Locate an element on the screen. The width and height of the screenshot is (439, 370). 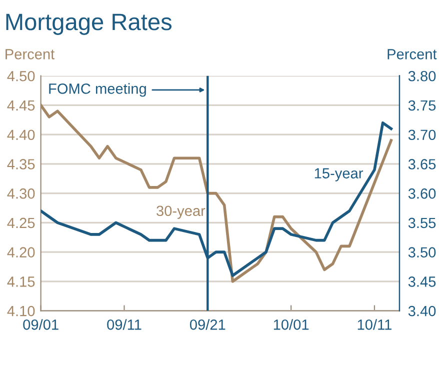
y-tick-label: 4.35 is located at coordinates (21, 164).